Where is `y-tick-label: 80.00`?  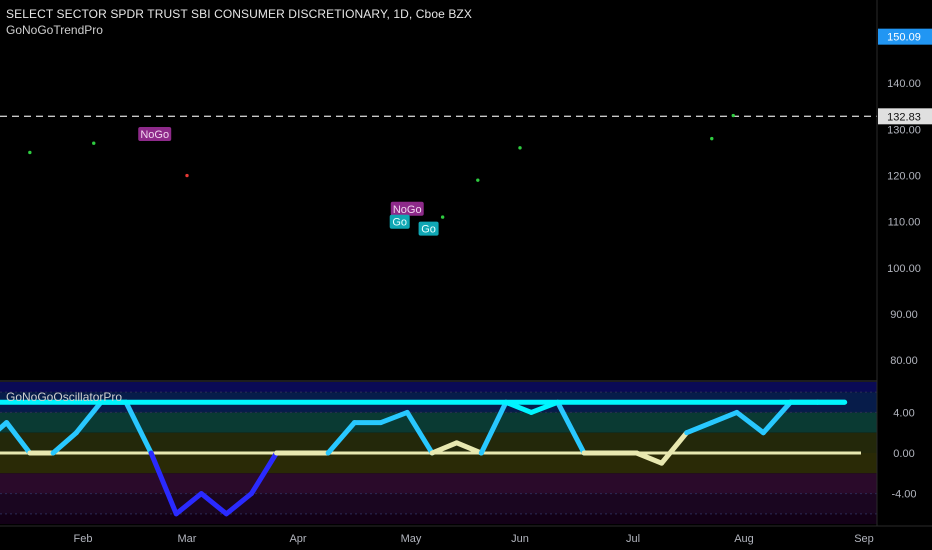
y-tick-label: 80.00 is located at coordinates (904, 361).